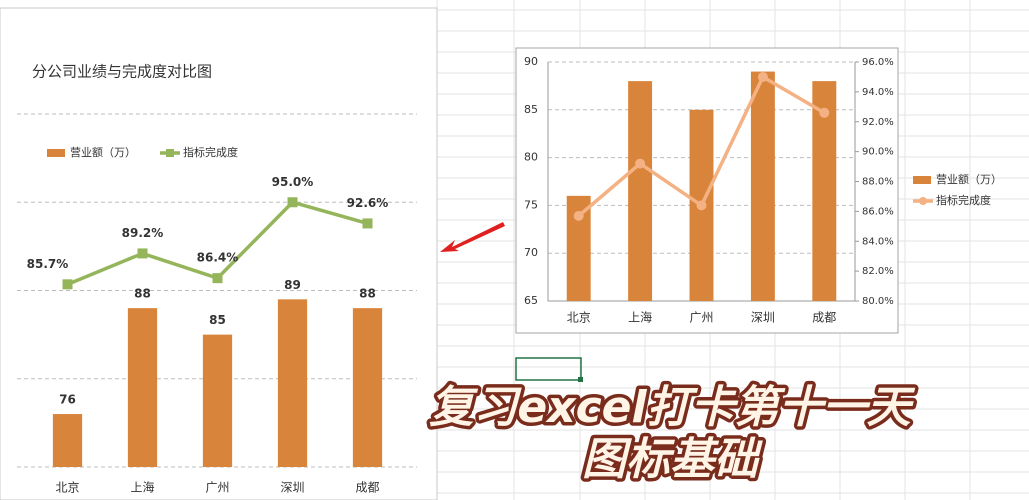 The height and width of the screenshot is (500, 1029). I want to click on y2-tick-label: 92.0%, so click(878, 122).